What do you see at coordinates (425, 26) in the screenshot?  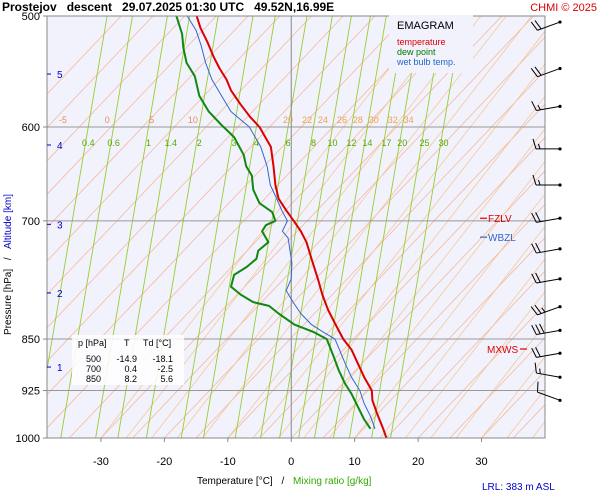 I see `legend-title: EMAGRAM` at bounding box center [425, 26].